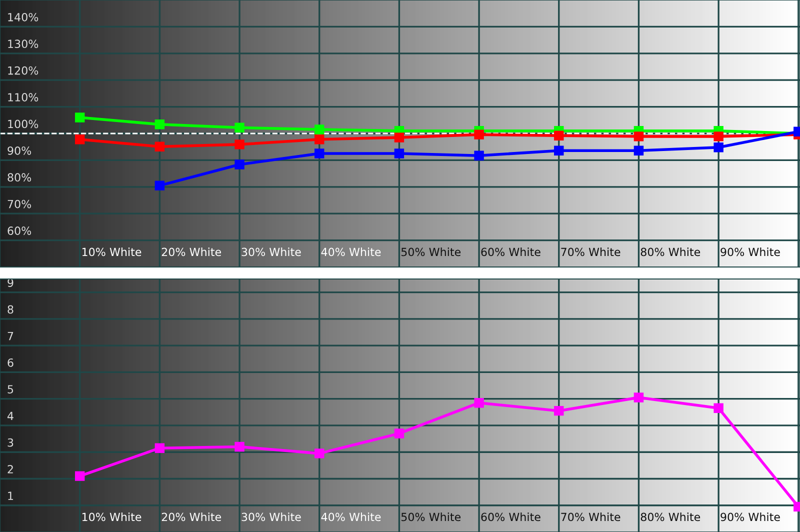  I want to click on y-tick-label: 5, so click(11, 389).